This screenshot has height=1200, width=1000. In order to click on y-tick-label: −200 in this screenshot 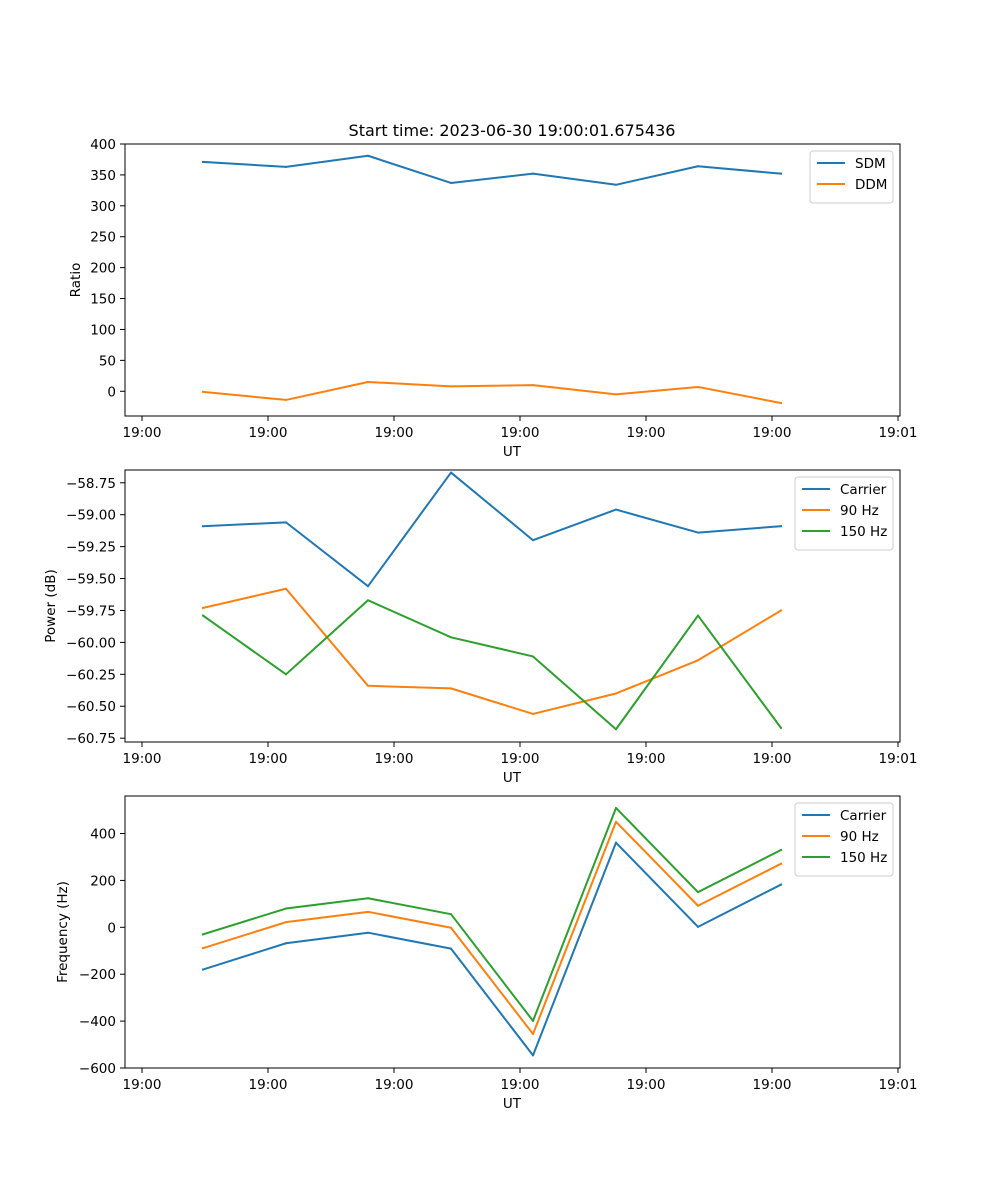, I will do `click(97, 975)`.